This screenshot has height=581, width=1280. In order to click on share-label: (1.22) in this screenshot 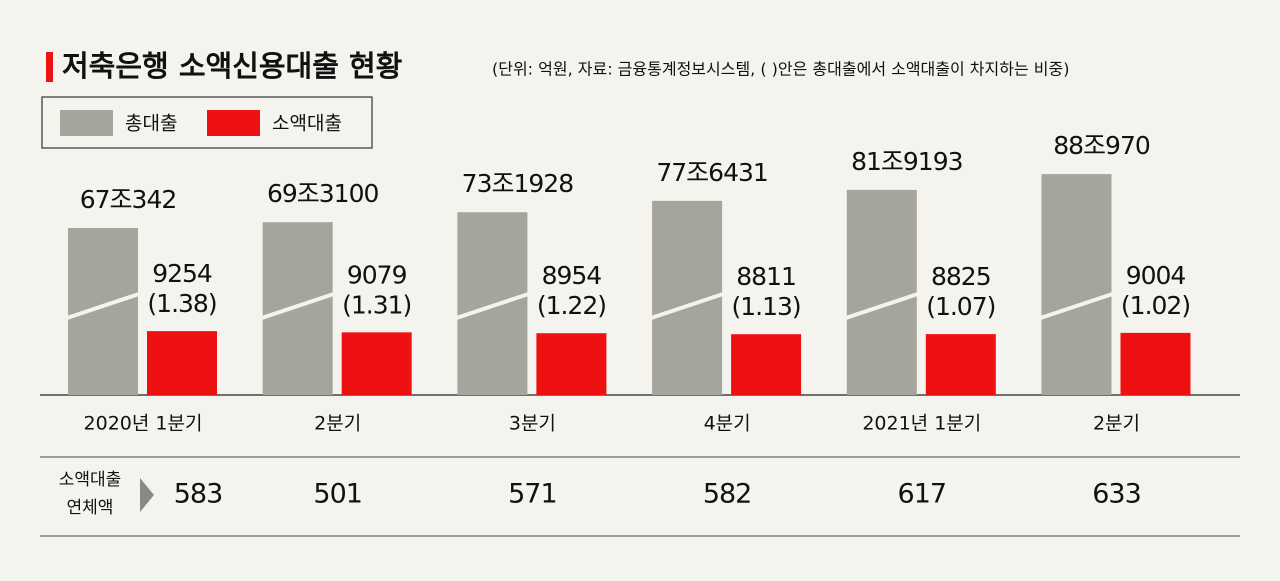, I will do `click(571, 305)`.